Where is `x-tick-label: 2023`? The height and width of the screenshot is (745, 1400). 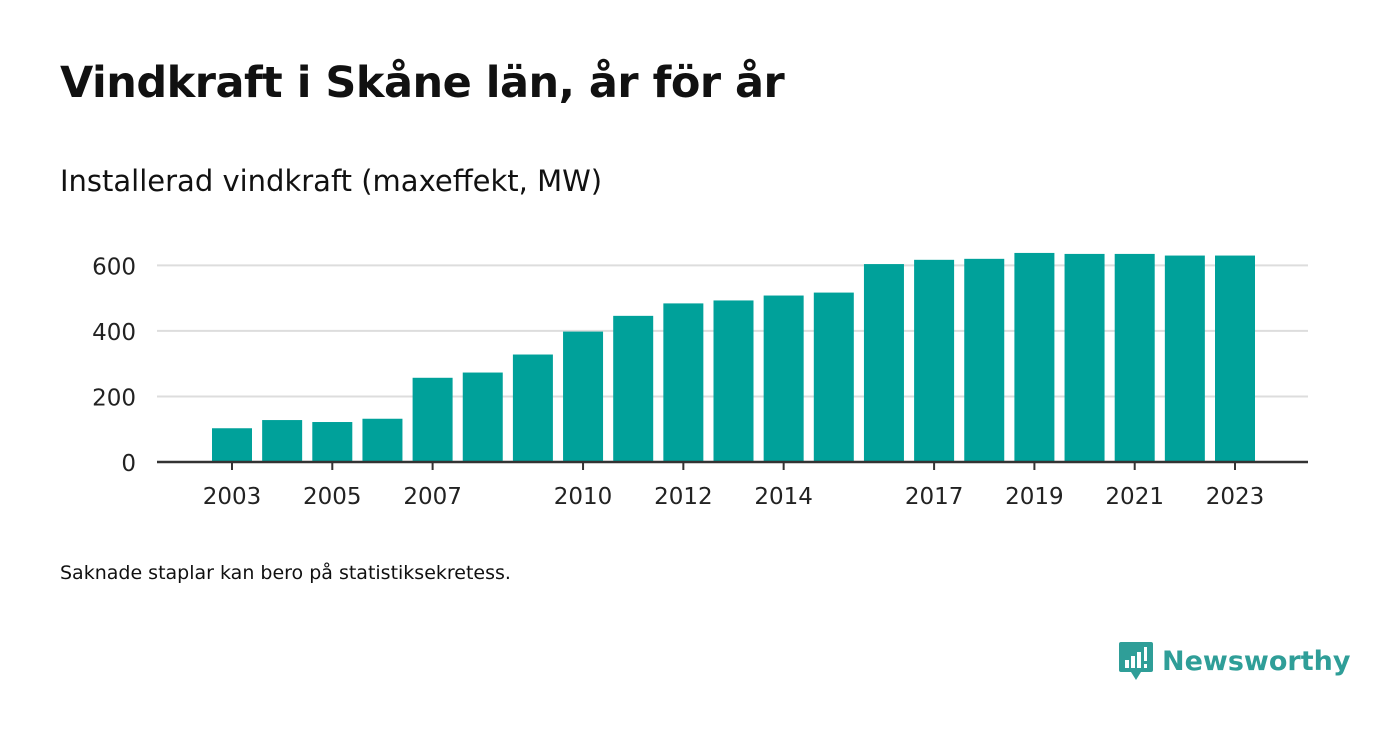 x-tick-label: 2023 is located at coordinates (1235, 497).